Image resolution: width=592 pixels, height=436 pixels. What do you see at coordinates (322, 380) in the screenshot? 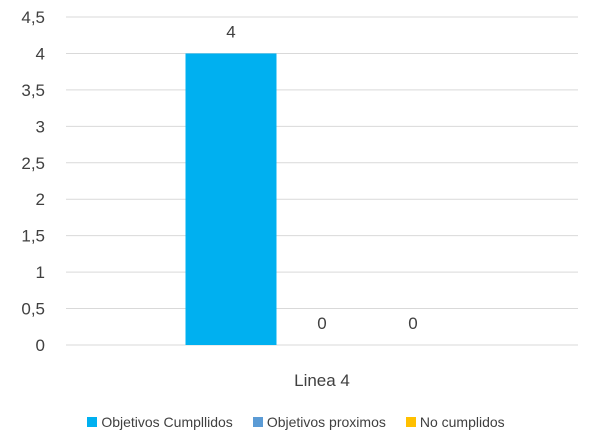
I see `x-category-label: Linea 4` at bounding box center [322, 380].